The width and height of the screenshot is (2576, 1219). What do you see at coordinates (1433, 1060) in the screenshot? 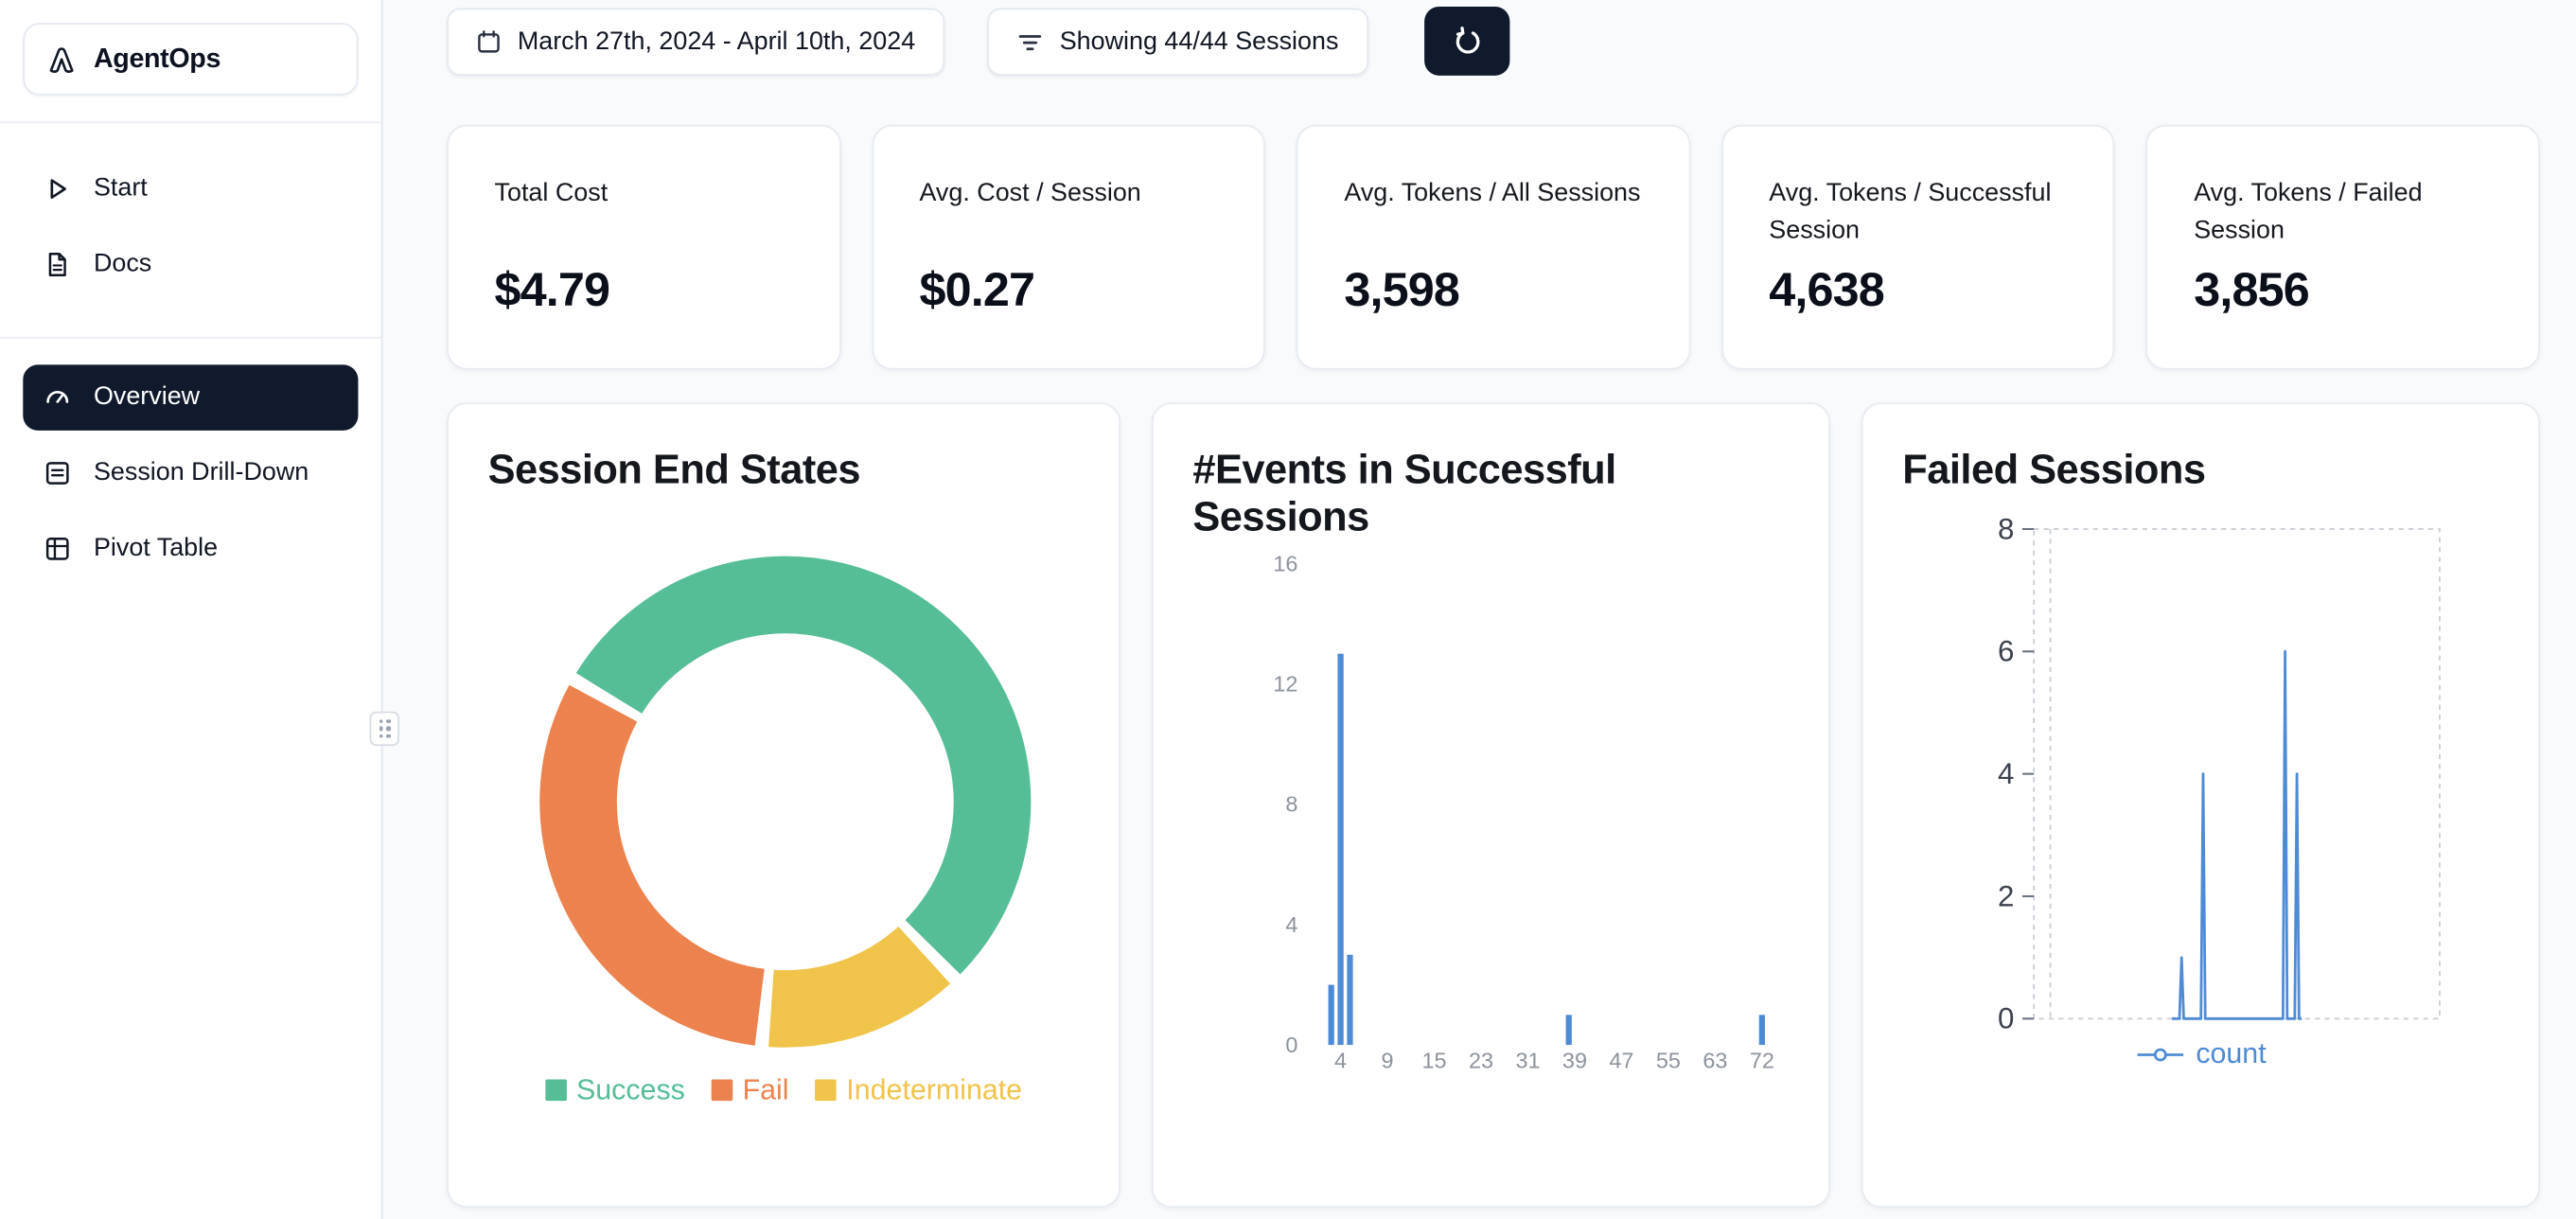
I see `svg-text: 15` at bounding box center [1433, 1060].